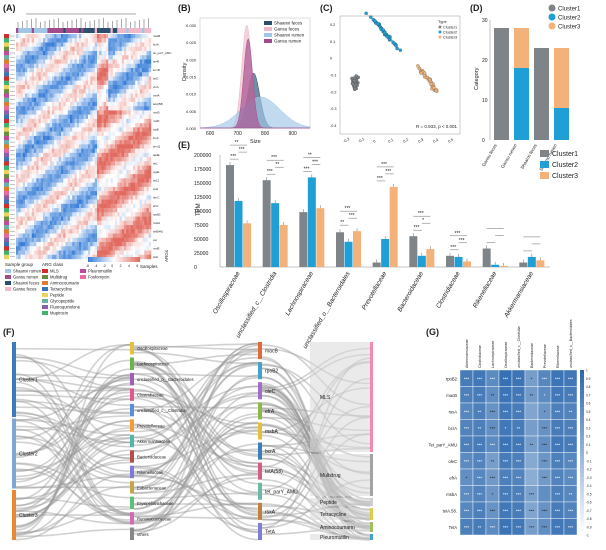 This screenshot has width=606, height=550. Describe the element at coordinates (45, 313) in the screenshot. I see `legend-swatch` at that location.